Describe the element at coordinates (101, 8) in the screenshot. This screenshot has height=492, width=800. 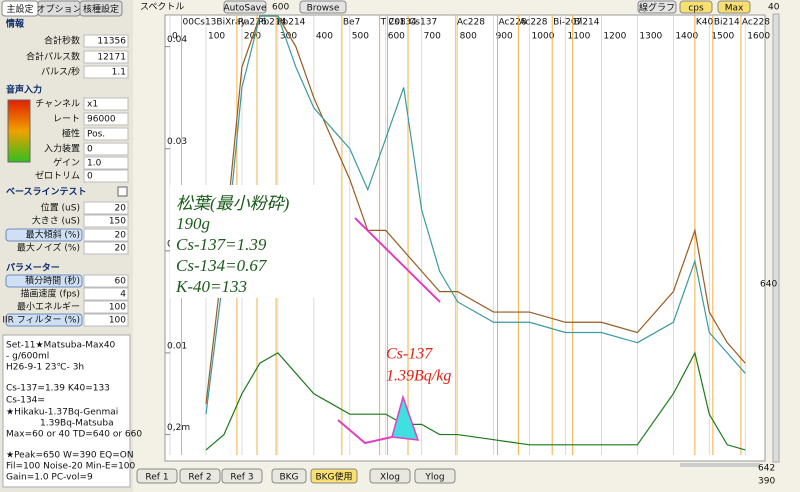
I see `tab` at that location.